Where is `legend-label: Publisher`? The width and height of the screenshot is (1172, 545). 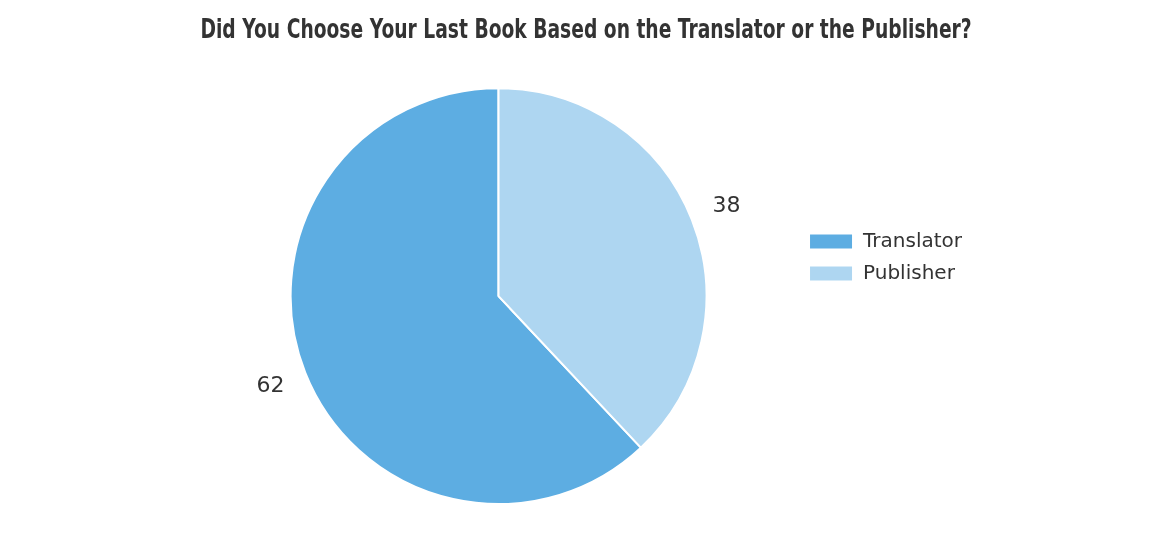
legend-label: Publisher is located at coordinates (909, 271).